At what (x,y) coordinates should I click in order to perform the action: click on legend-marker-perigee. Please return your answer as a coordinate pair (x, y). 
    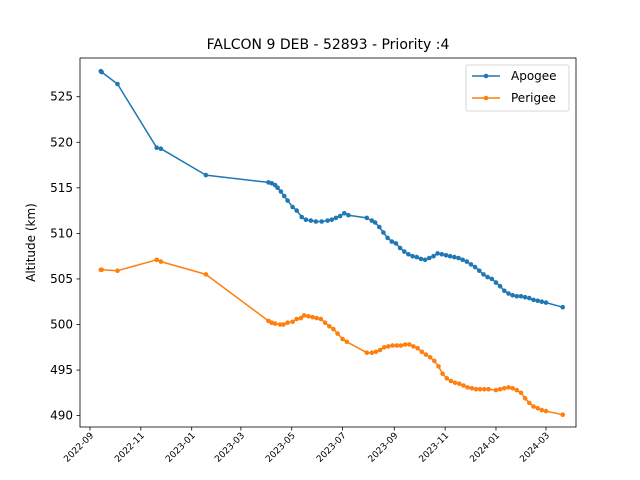
    Looking at the image, I should click on (486, 98).